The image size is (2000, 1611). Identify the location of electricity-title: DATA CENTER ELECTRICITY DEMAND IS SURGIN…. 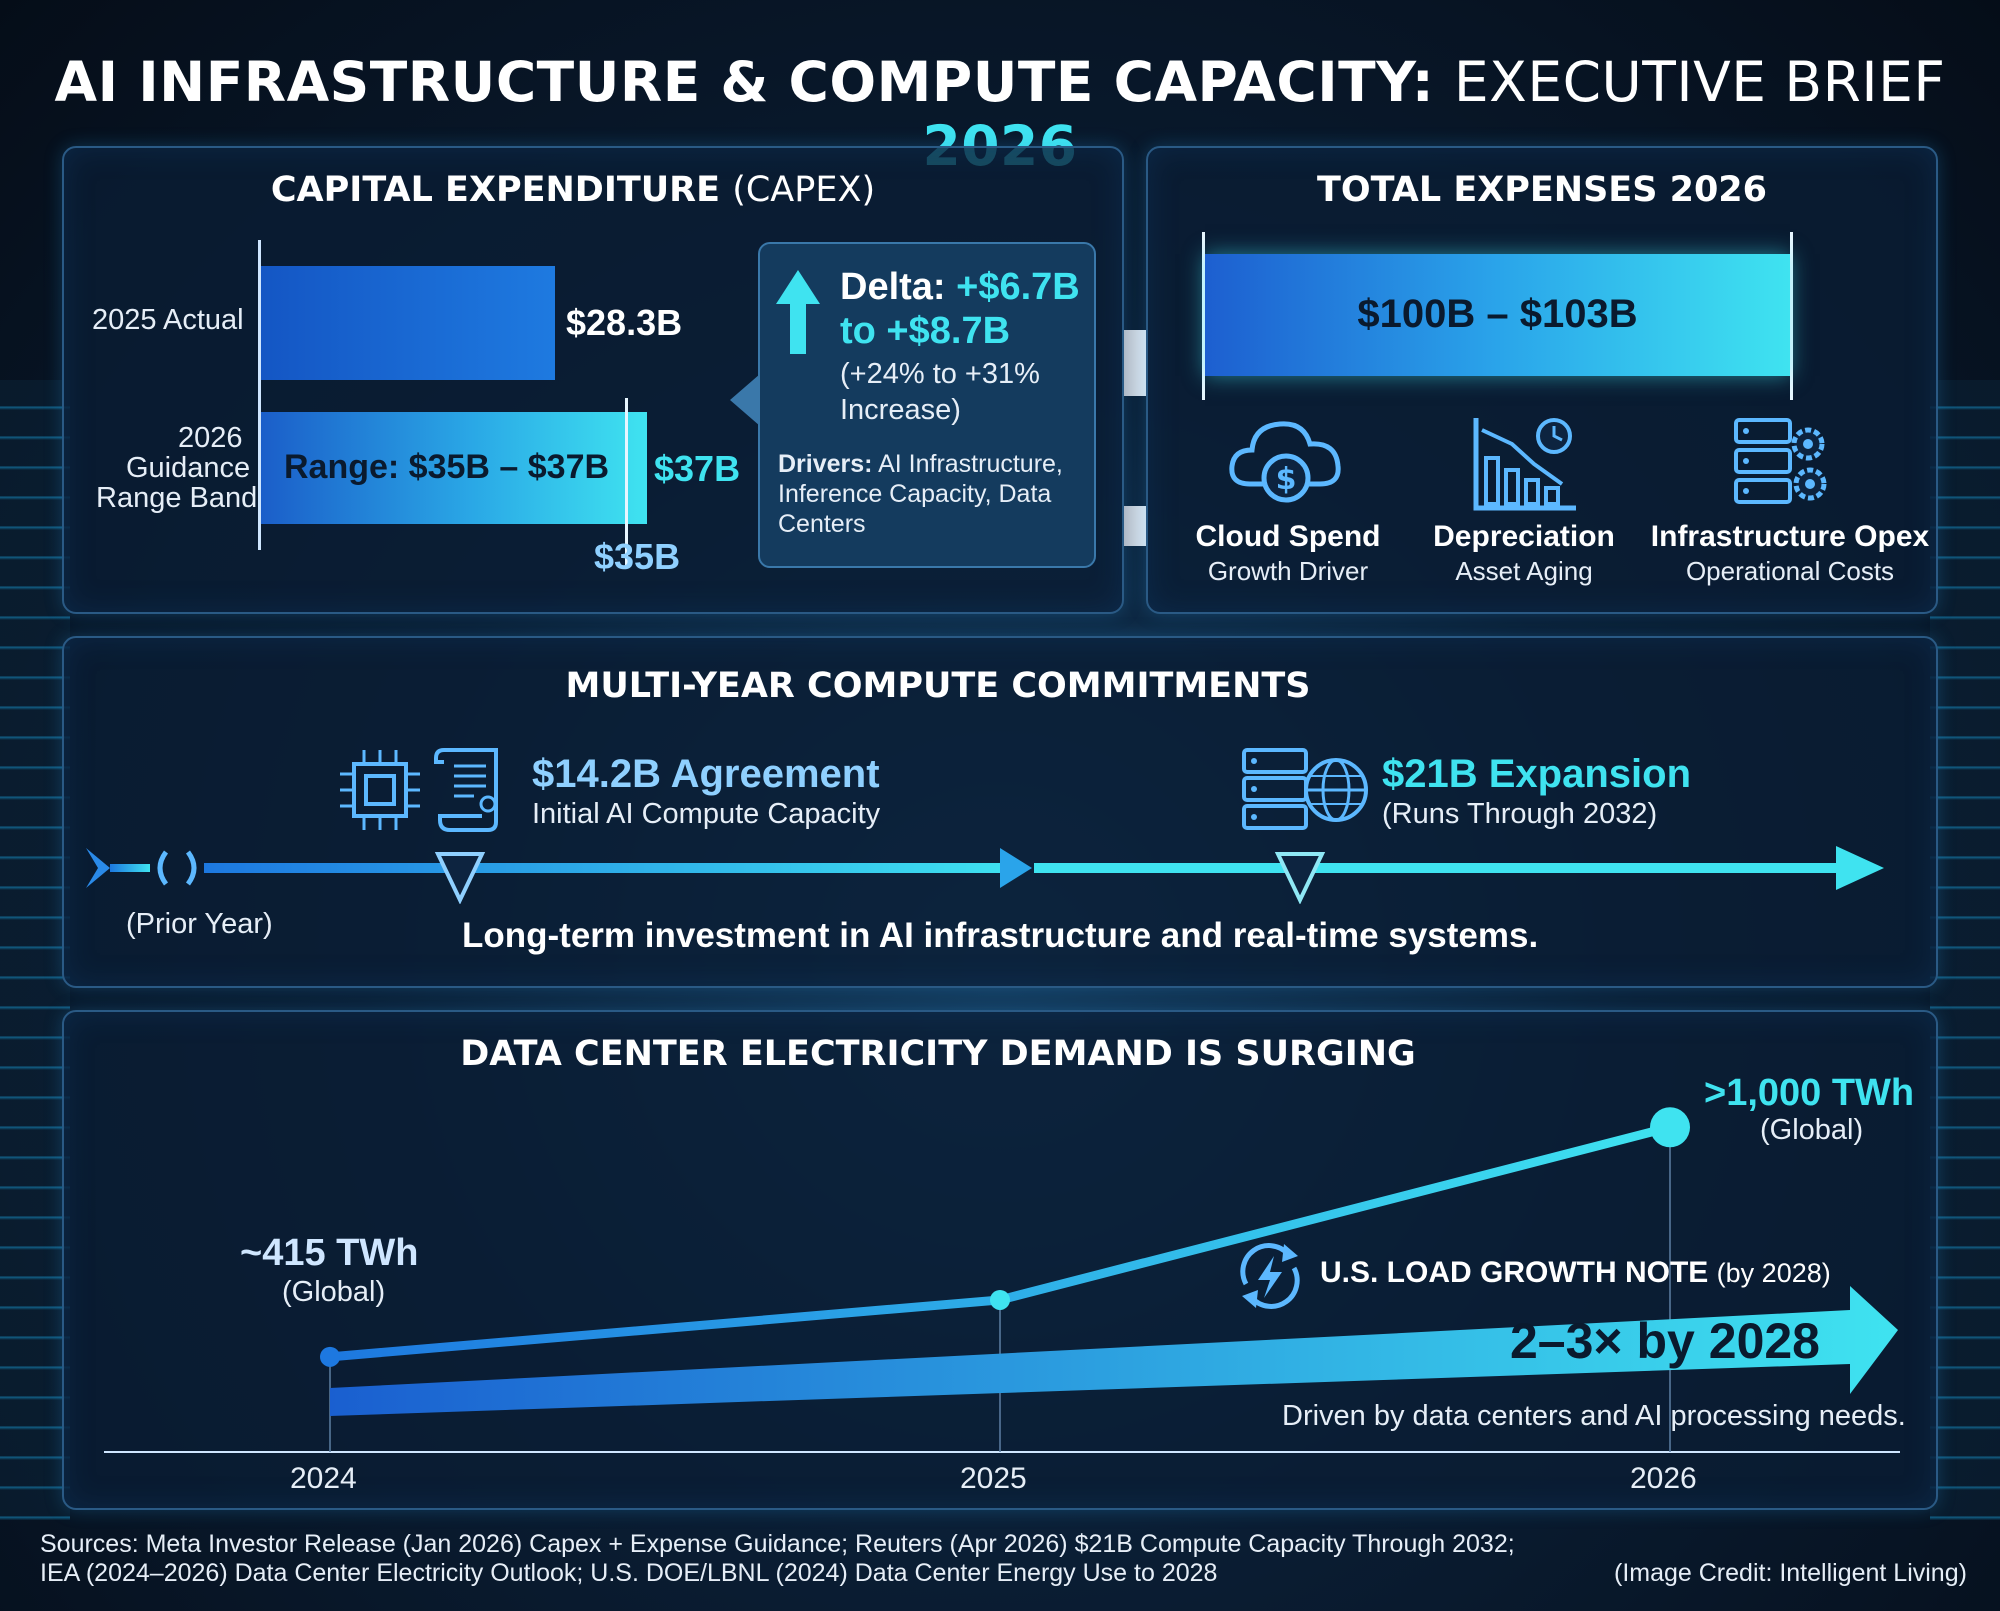
(938, 1054).